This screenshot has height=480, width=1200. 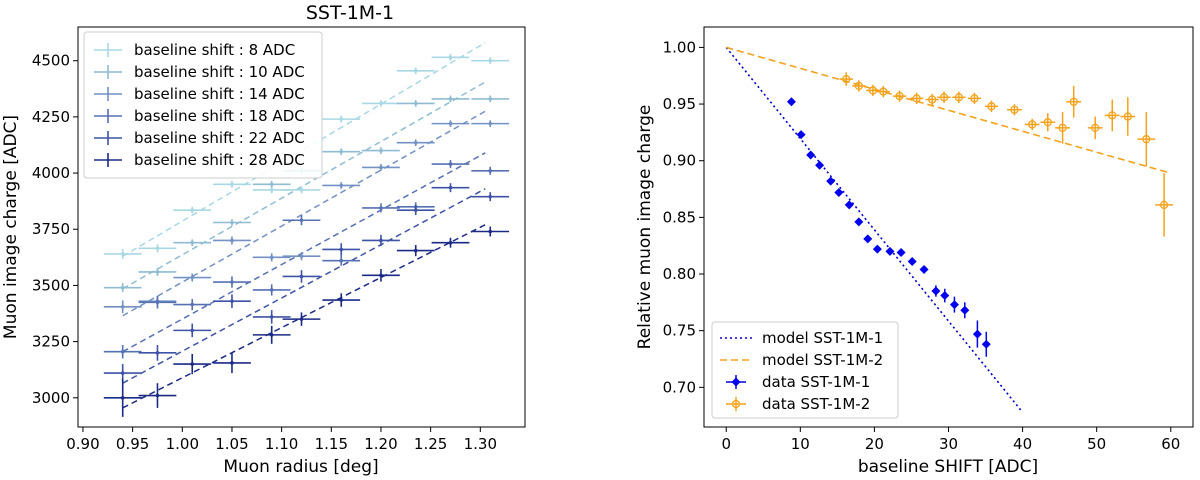 I want to click on legend-entry-label: baseline shift : 14 ADC, so click(x=219, y=94).